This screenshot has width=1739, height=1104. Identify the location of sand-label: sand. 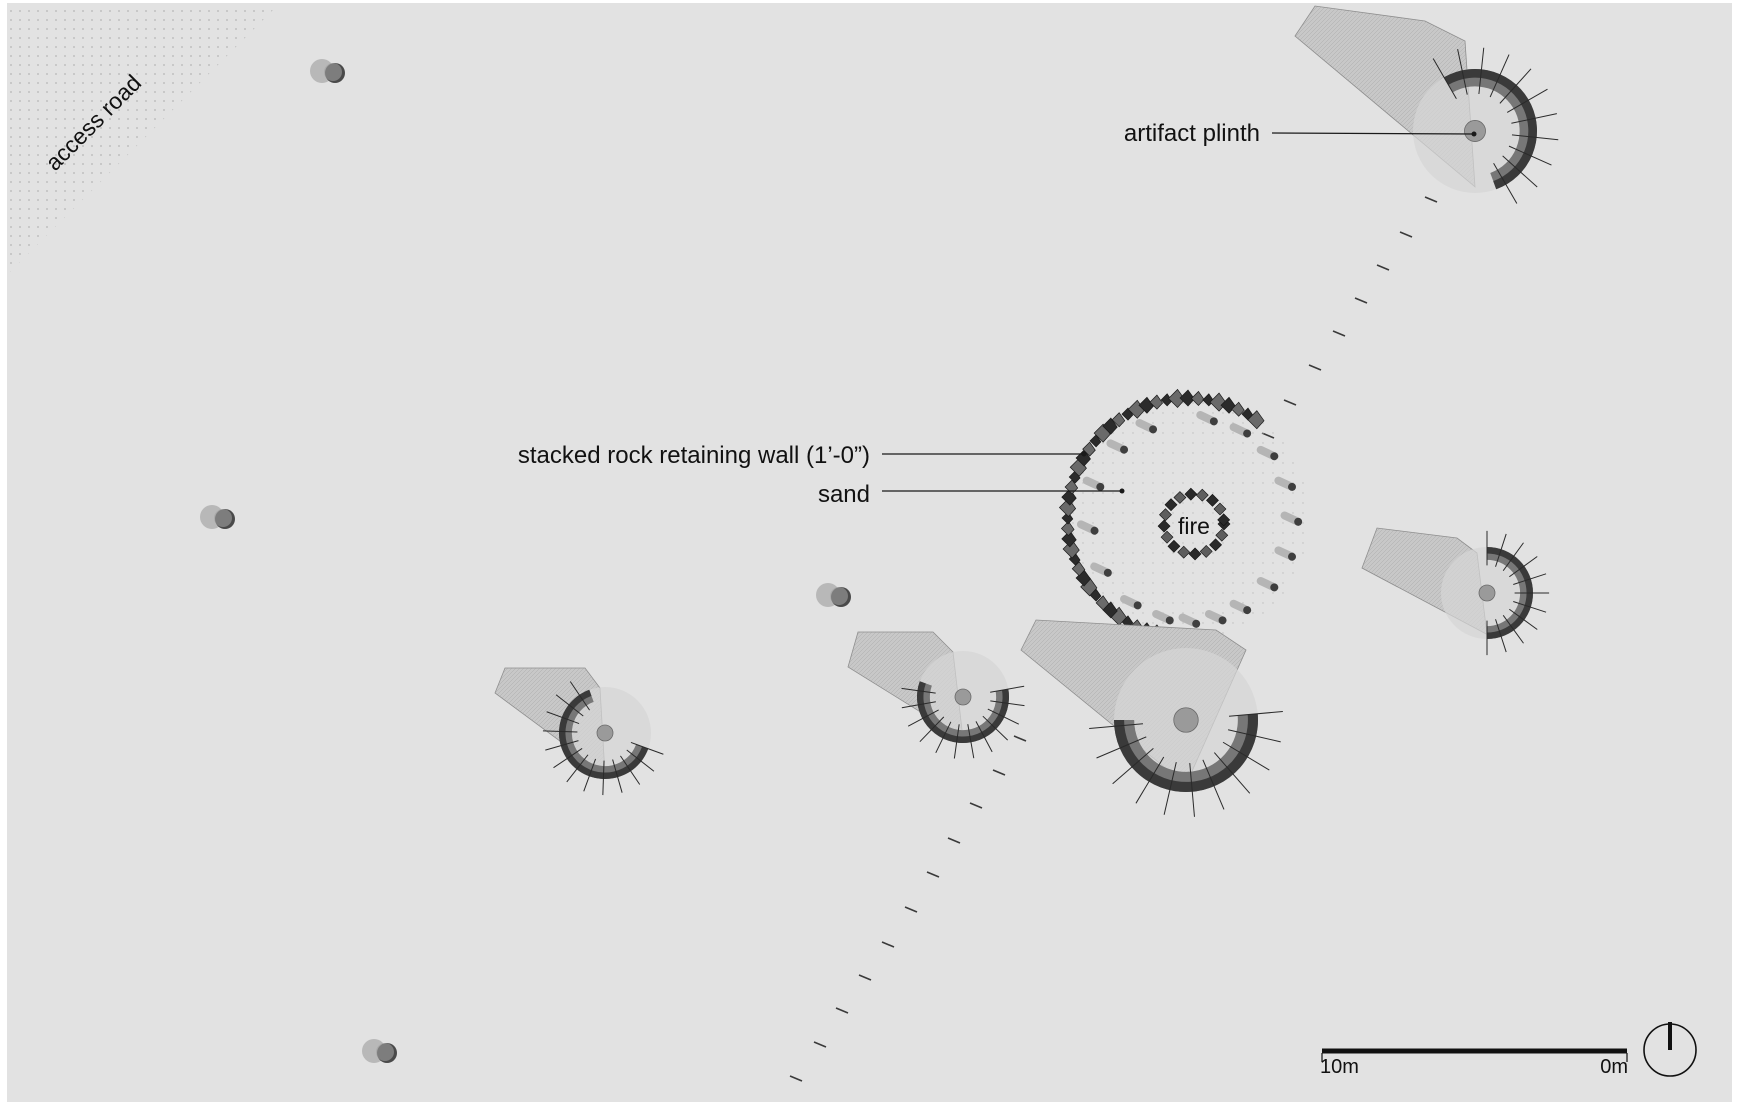
(844, 494).